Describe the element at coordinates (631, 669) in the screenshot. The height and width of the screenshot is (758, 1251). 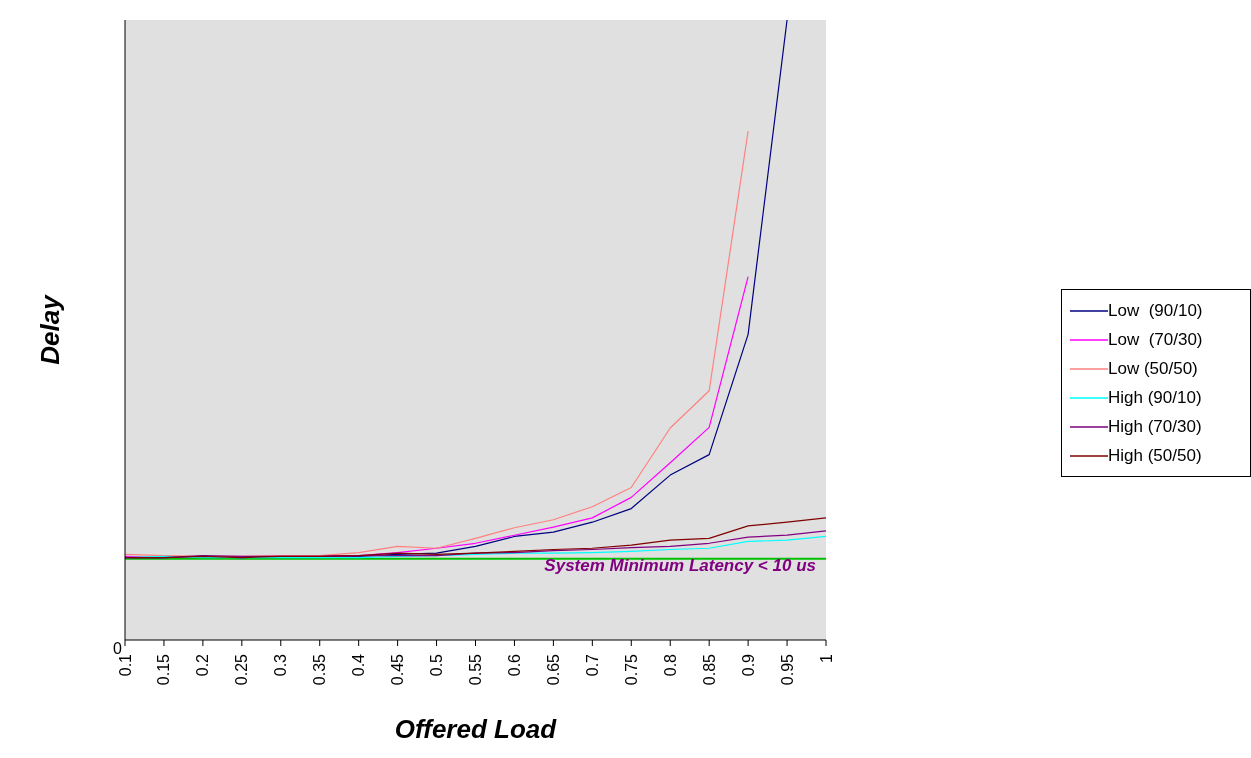
I see `x-tick-label: 0.75` at that location.